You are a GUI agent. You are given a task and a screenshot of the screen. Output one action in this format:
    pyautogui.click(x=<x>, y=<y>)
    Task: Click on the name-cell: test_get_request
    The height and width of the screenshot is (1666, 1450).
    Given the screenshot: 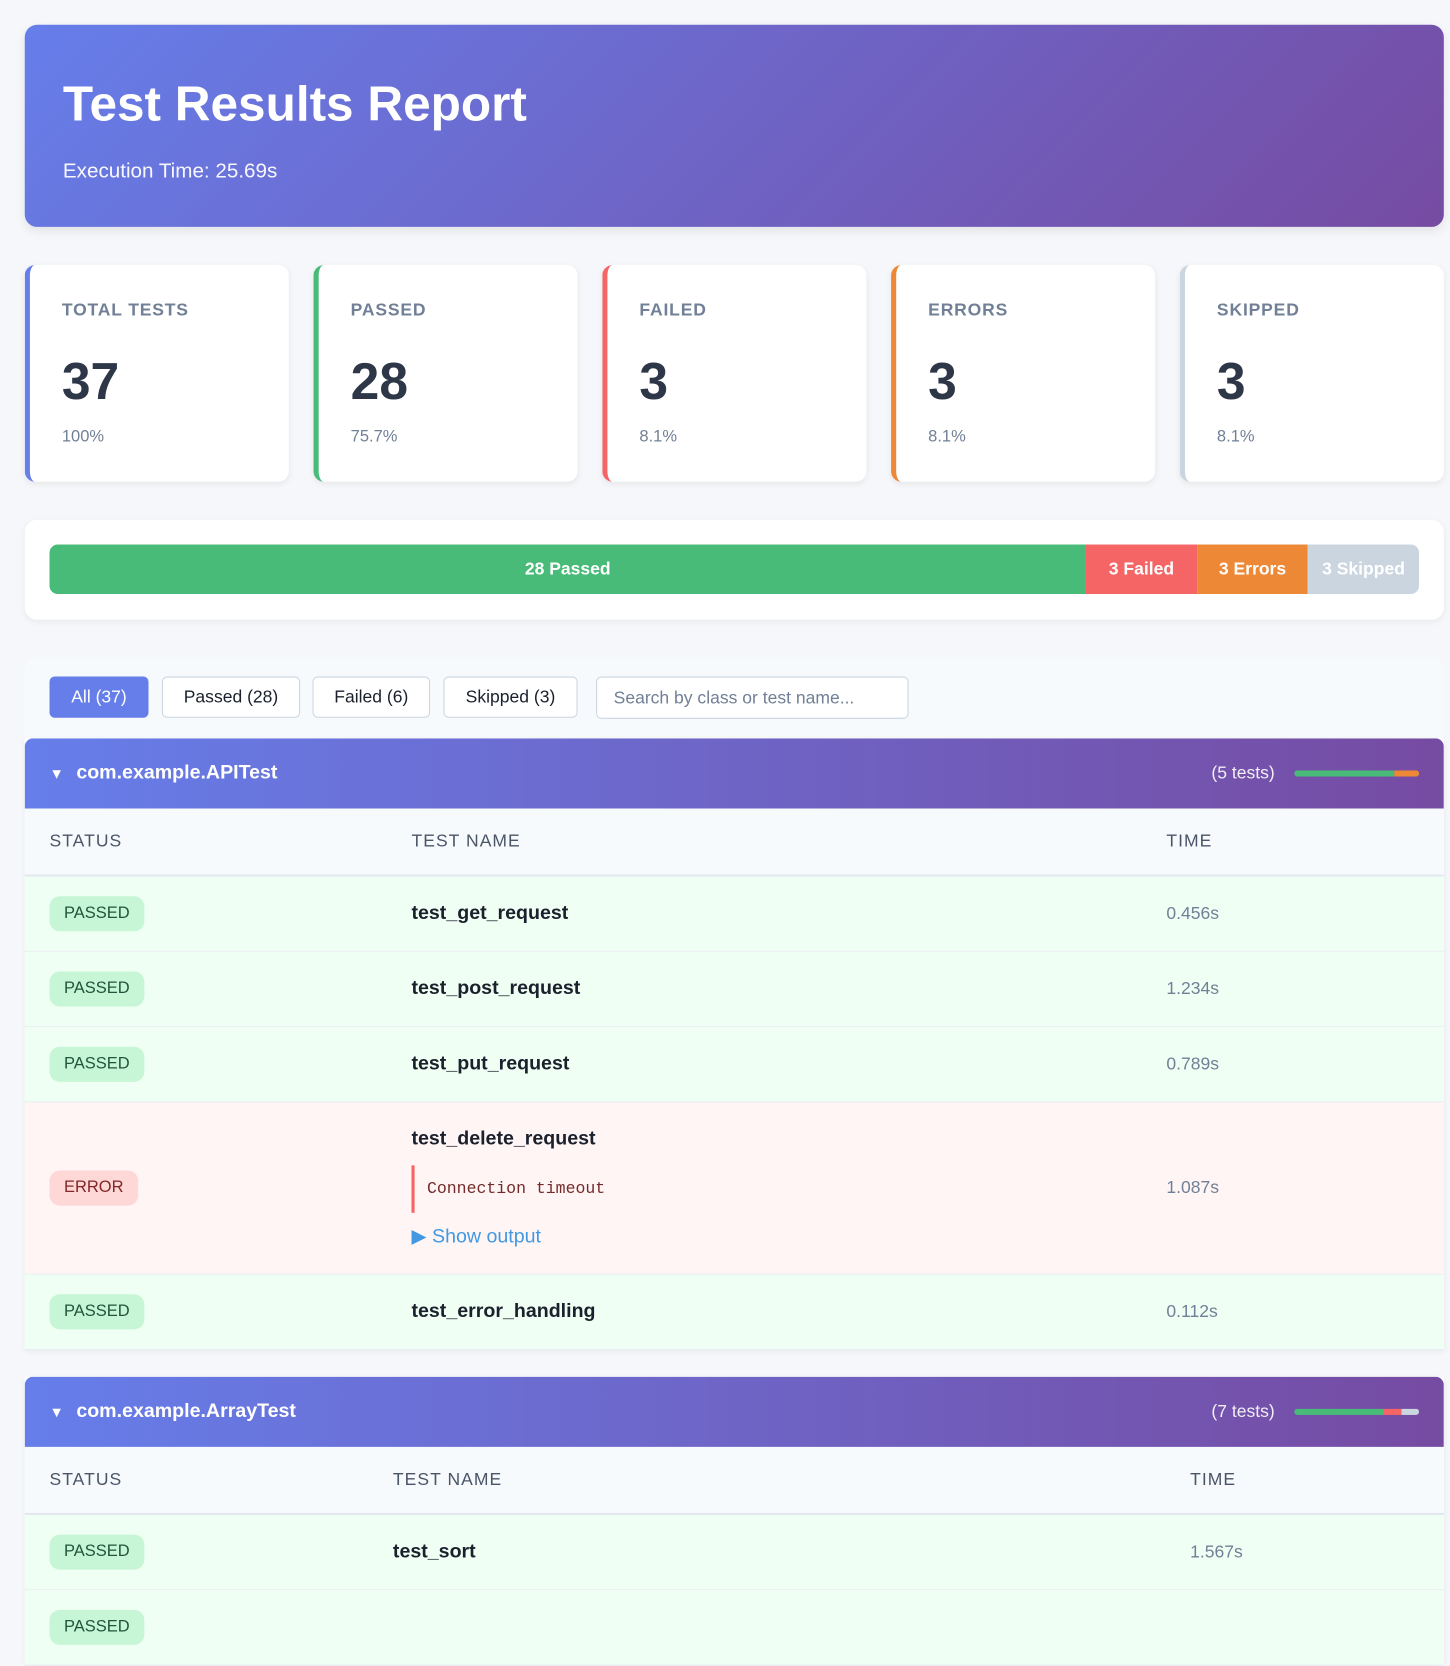 What is the action you would take?
    pyautogui.click(x=788, y=913)
    